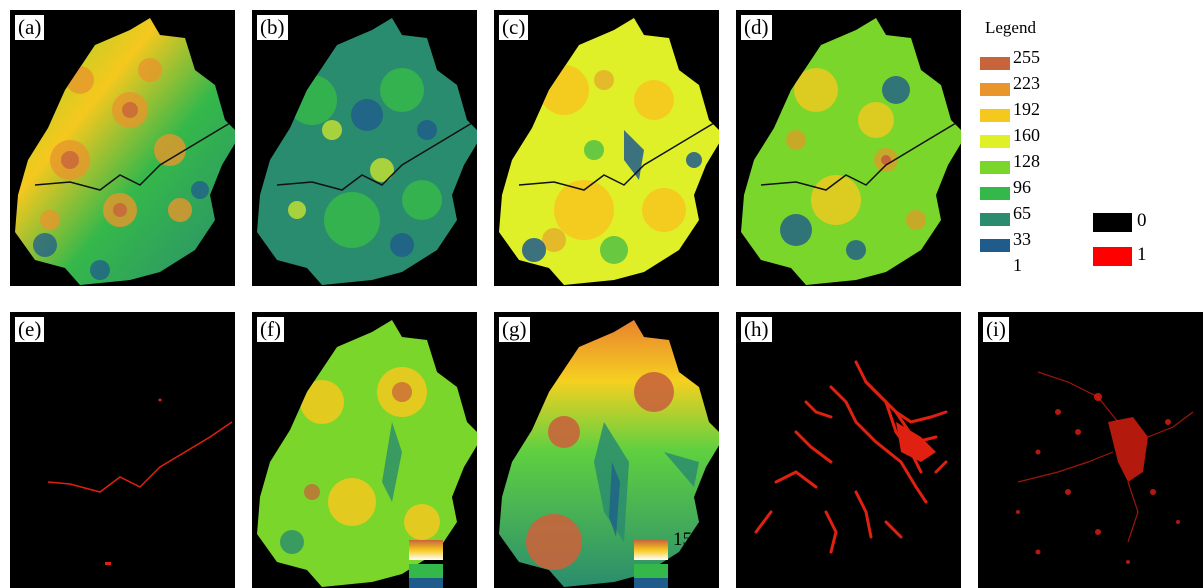 Image resolution: width=1204 pixels, height=588 pixels. What do you see at coordinates (1010, 27) in the screenshot?
I see `legend-title: Legend` at bounding box center [1010, 27].